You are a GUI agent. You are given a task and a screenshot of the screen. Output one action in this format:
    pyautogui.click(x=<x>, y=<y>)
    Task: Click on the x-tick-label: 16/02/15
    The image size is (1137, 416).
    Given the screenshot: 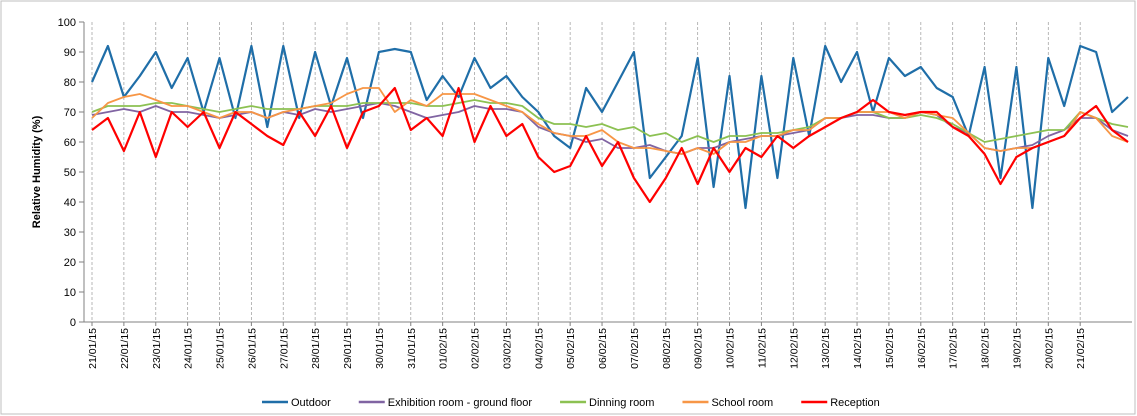 What is the action you would take?
    pyautogui.click(x=922, y=348)
    